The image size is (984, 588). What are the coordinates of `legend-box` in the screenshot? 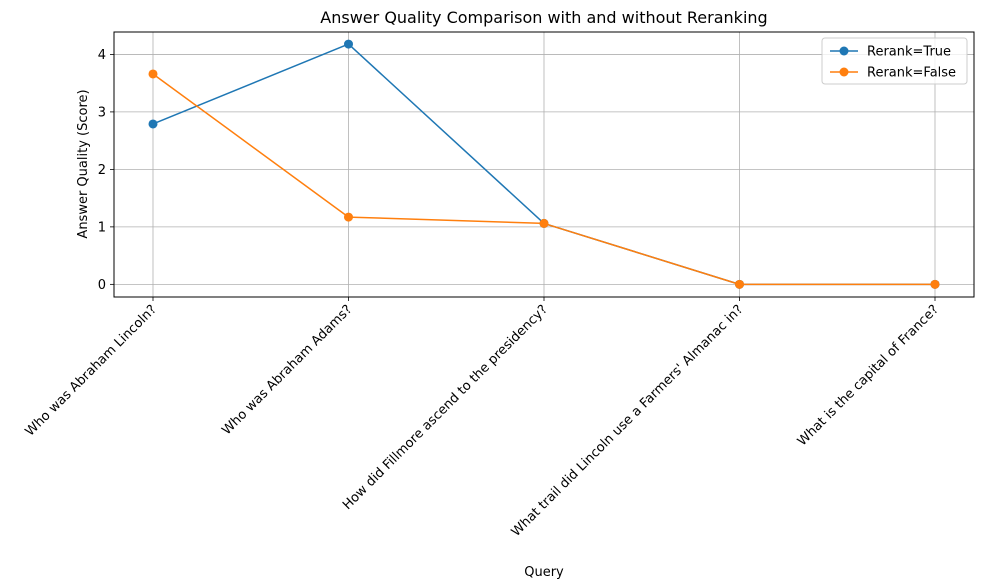 It's located at (894, 61).